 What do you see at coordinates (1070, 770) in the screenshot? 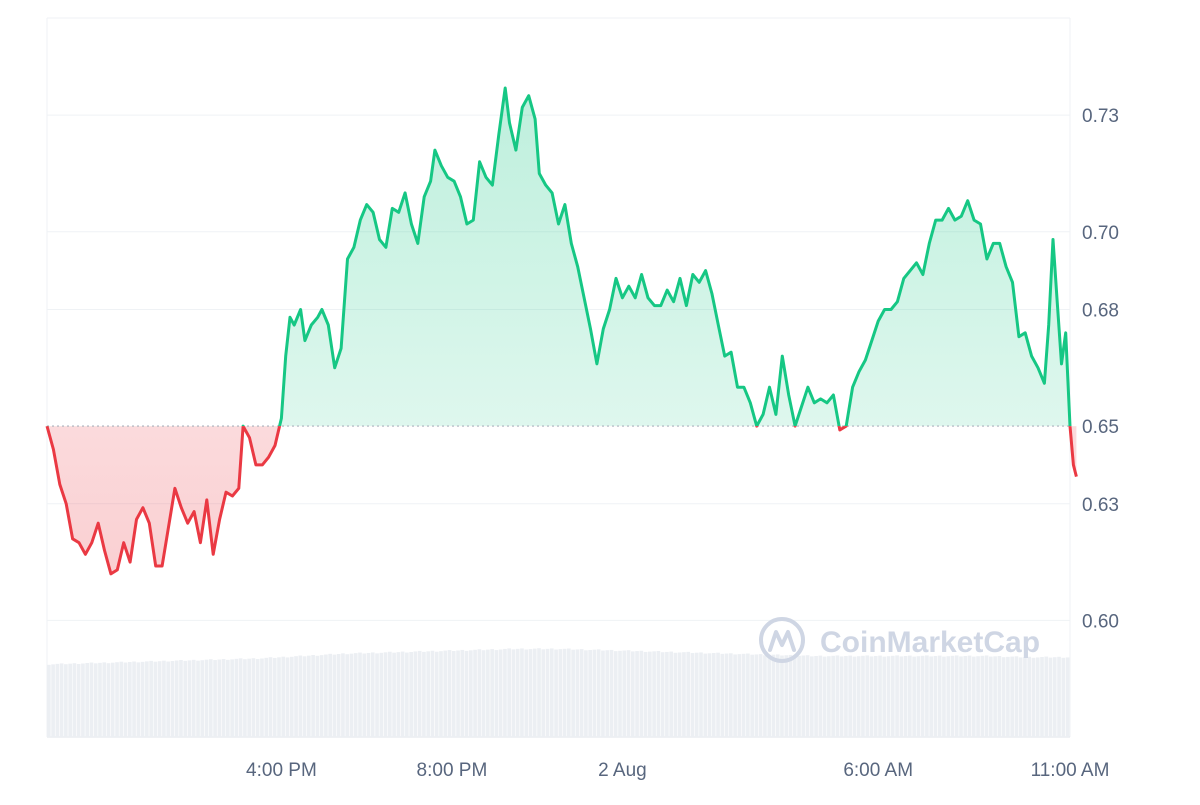
I see `x-tick-label: 11:00 AM` at bounding box center [1070, 770].